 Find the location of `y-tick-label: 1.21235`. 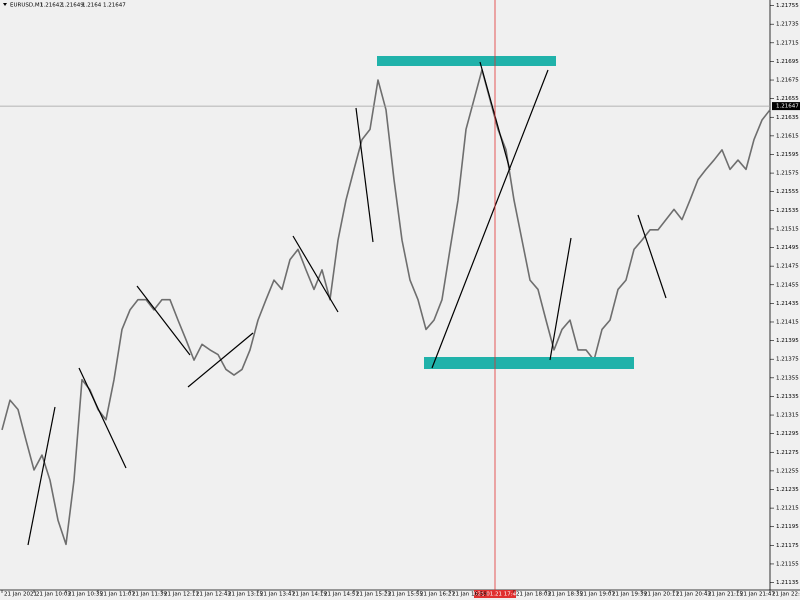

y-tick-label: 1.21235 is located at coordinates (787, 490).